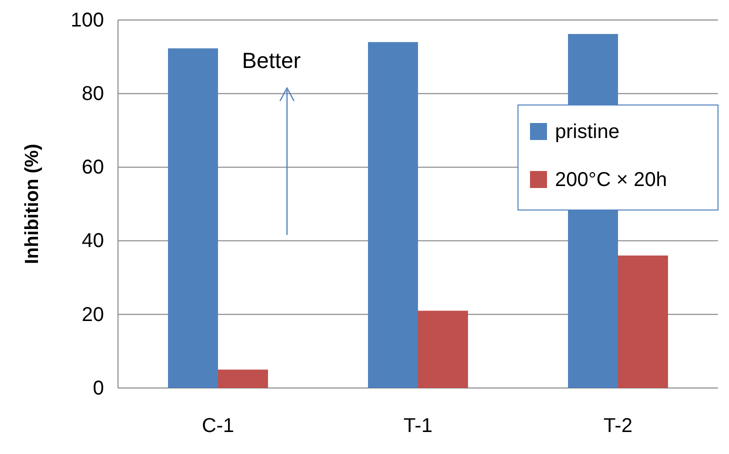 Image resolution: width=729 pixels, height=454 pixels. What do you see at coordinates (587, 132) in the screenshot?
I see `legend-label: pristine` at bounding box center [587, 132].